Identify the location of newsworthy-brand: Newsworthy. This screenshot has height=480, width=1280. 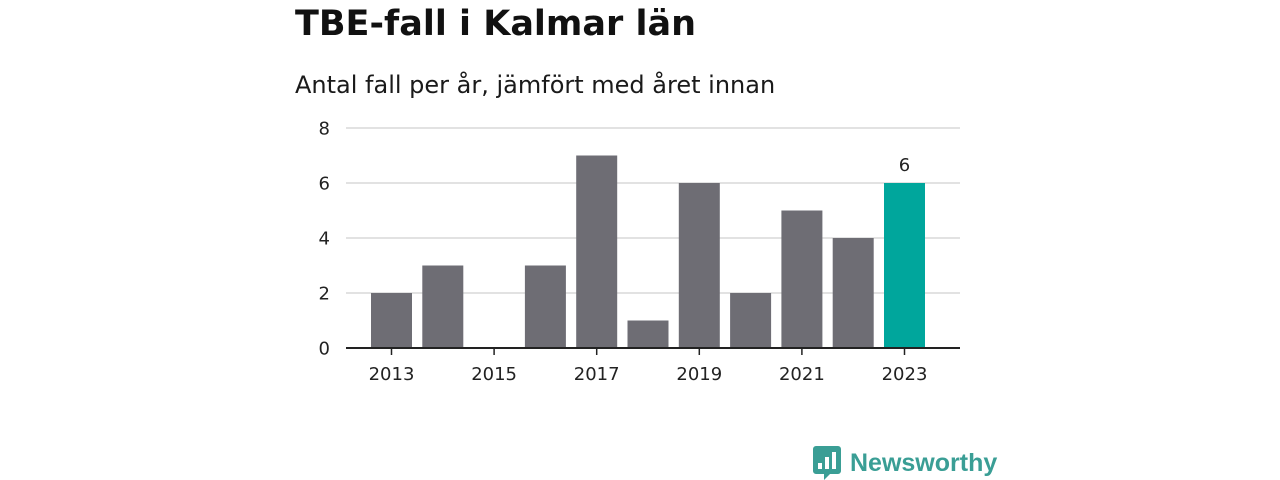
(905, 463).